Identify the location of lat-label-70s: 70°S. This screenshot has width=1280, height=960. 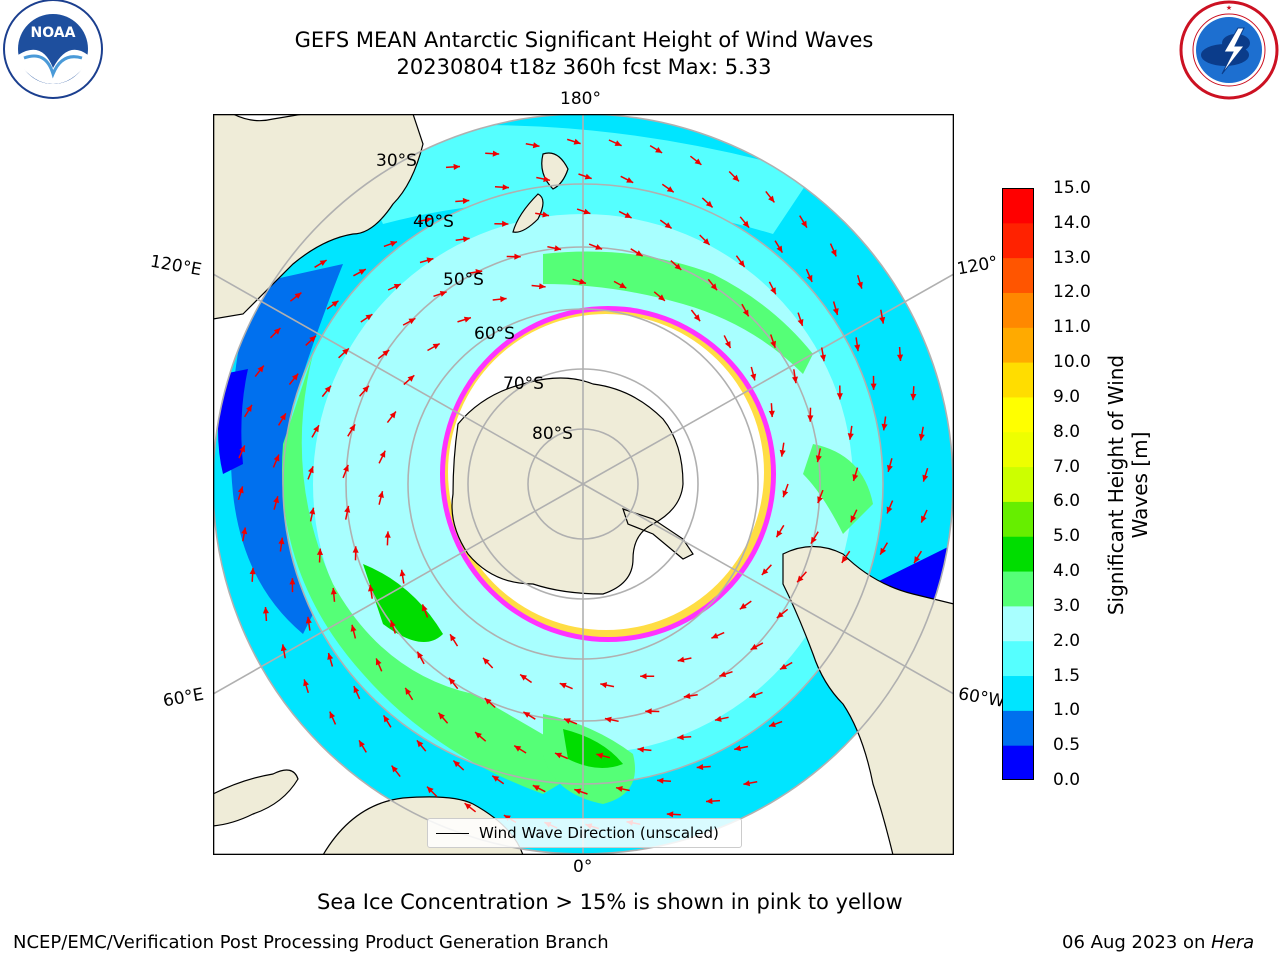
(523, 384).